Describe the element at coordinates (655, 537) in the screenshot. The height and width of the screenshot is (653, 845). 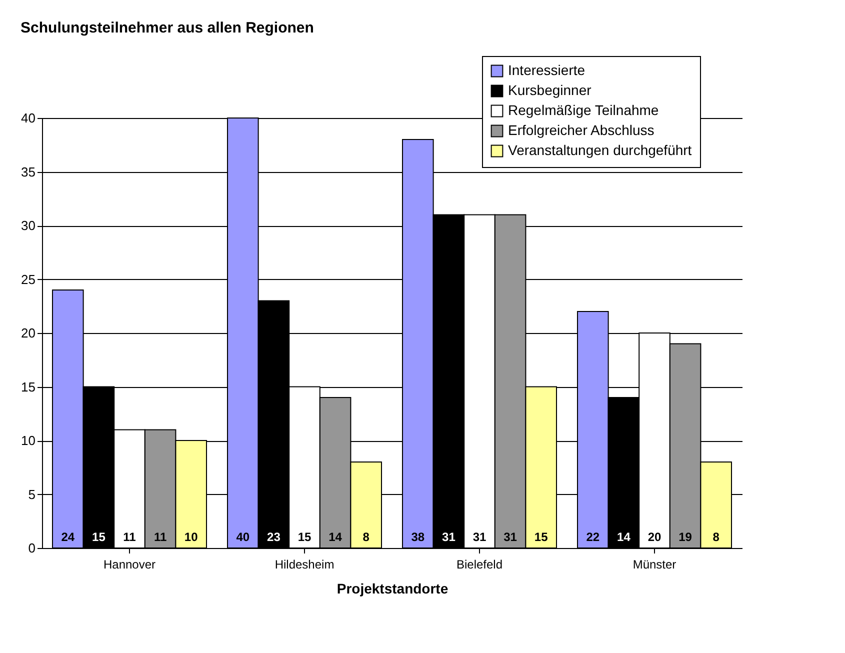
I see `data-label: 20` at that location.